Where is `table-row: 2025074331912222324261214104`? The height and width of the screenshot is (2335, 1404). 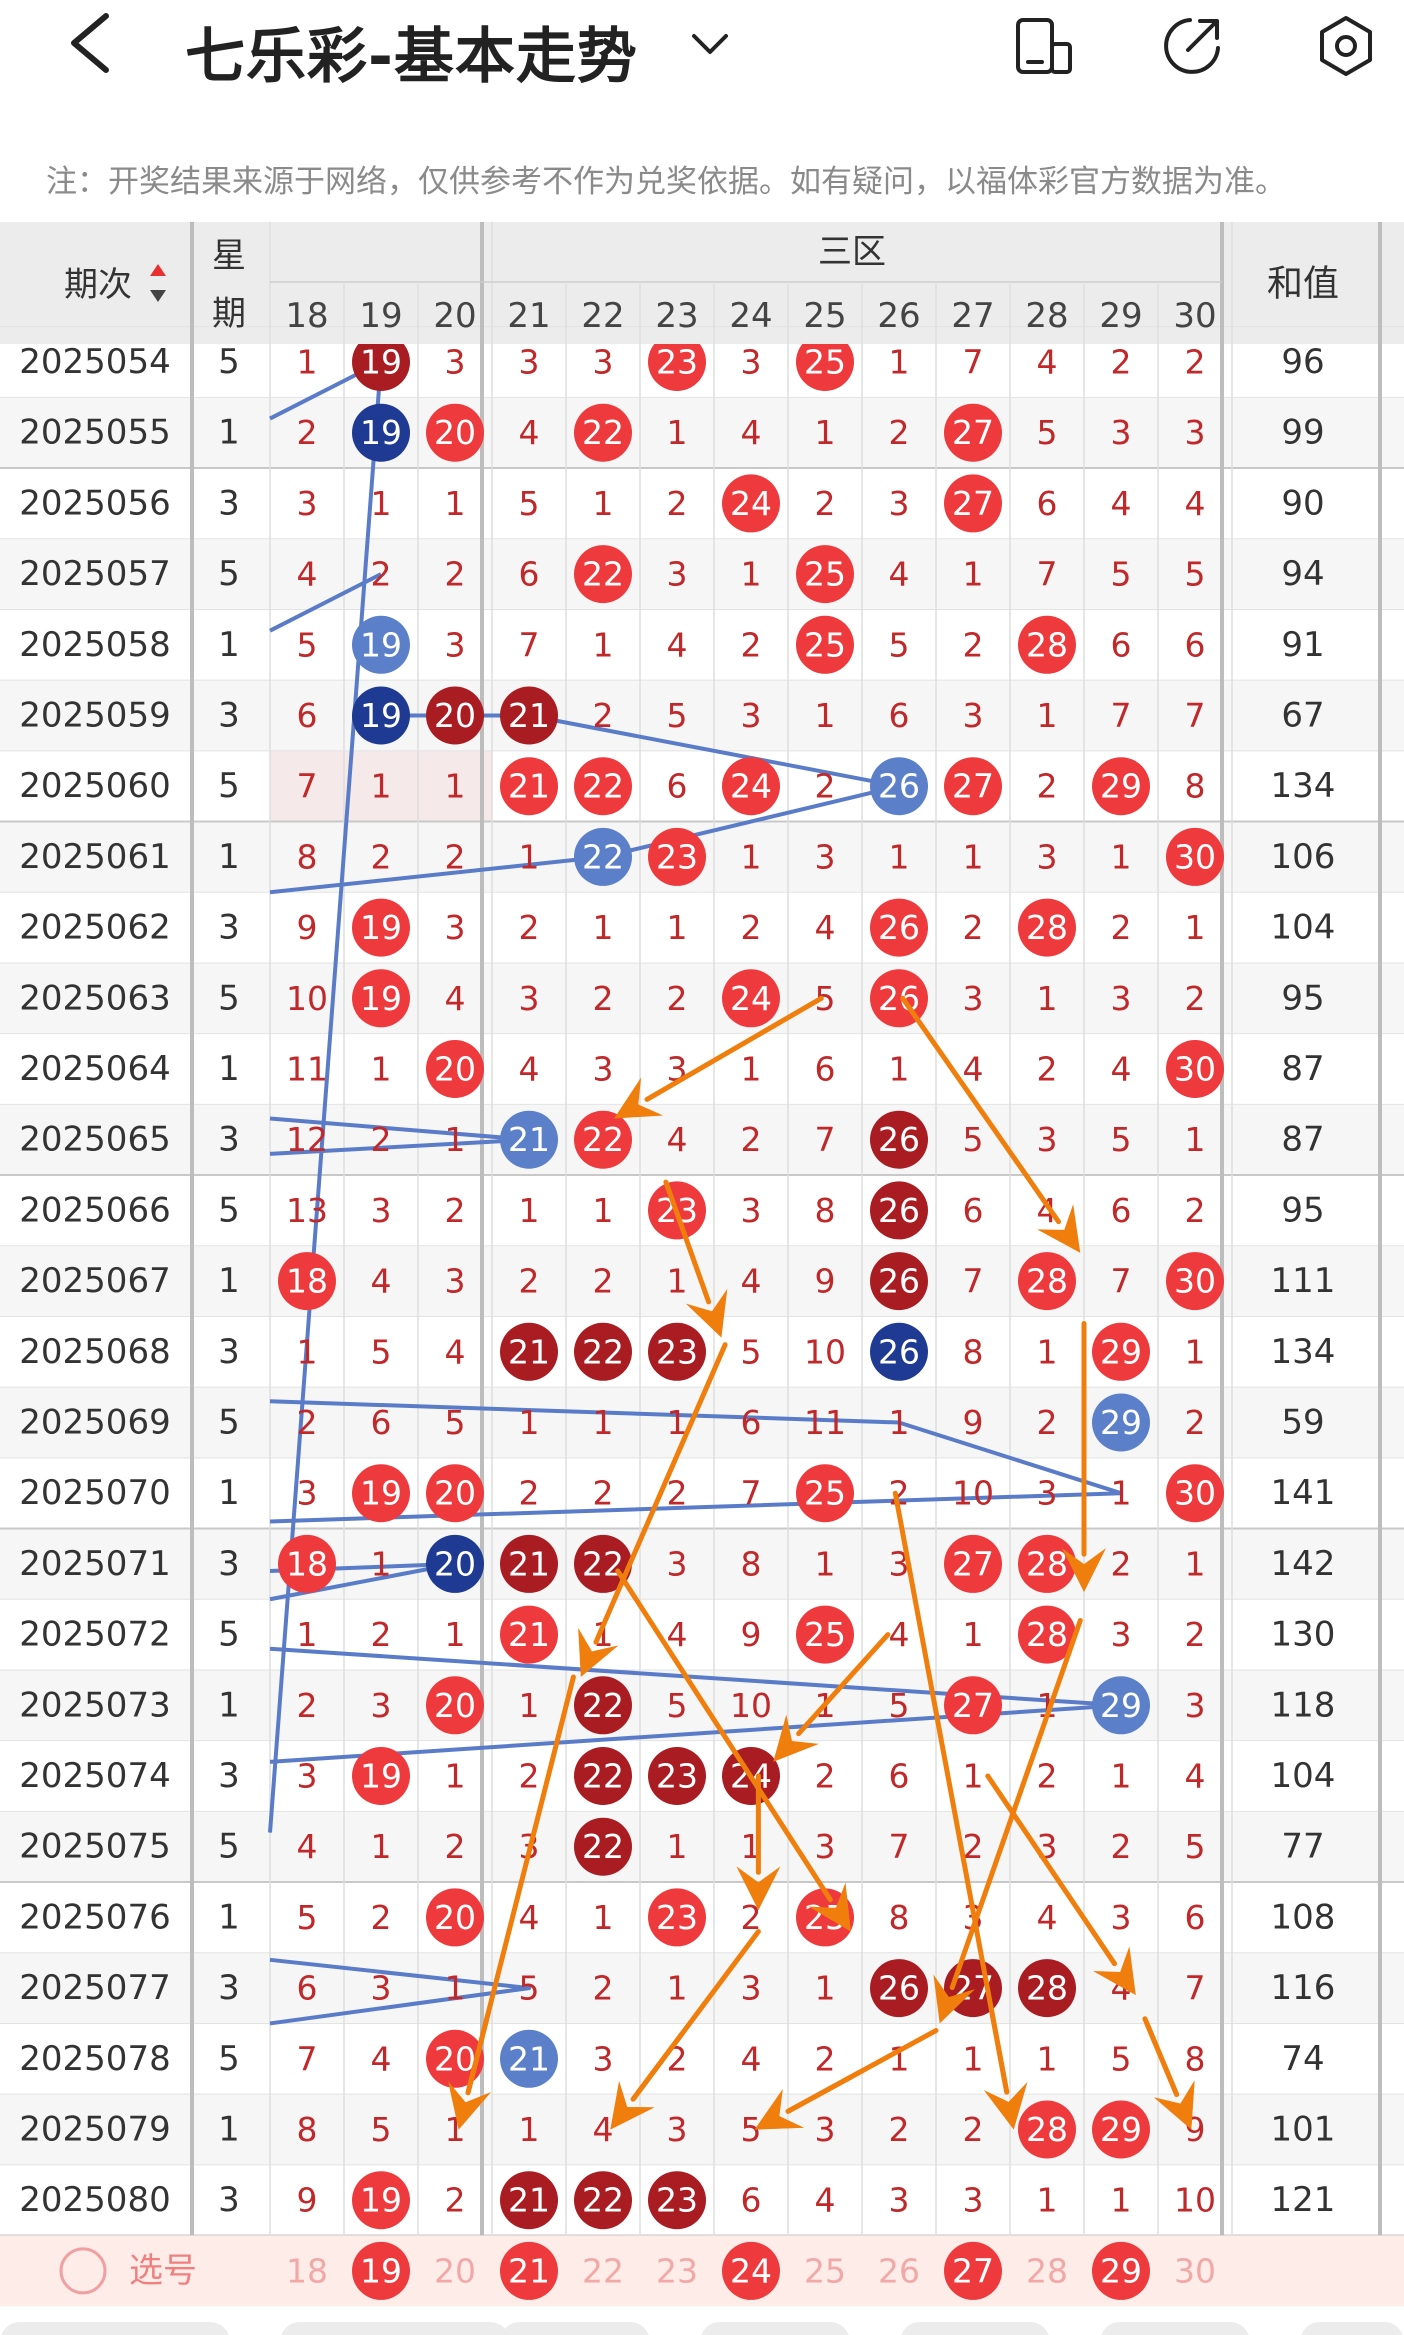
table-row: 2025074331912222324261214104 is located at coordinates (677, 1776).